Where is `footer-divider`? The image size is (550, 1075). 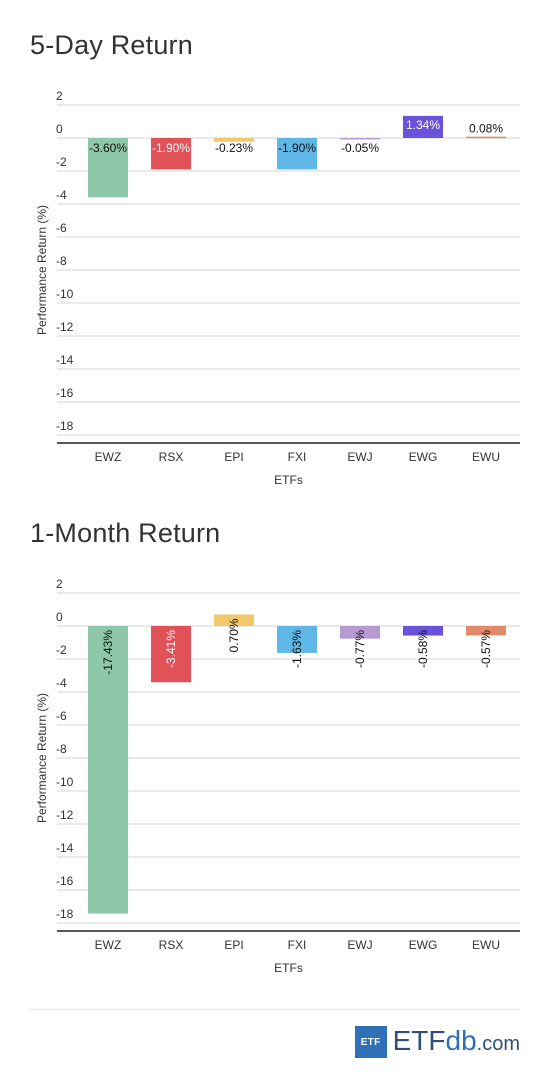 footer-divider is located at coordinates (275, 1009).